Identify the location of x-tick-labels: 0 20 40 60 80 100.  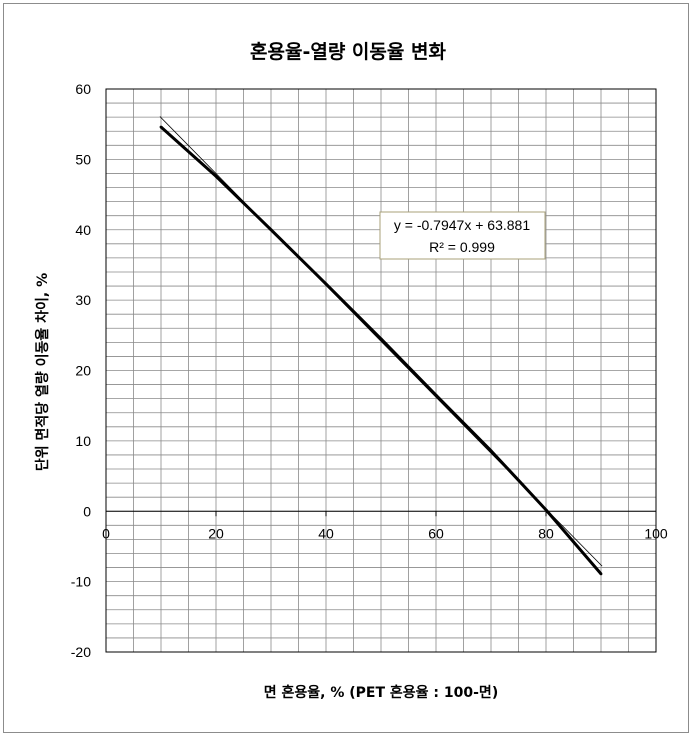
(385, 526).